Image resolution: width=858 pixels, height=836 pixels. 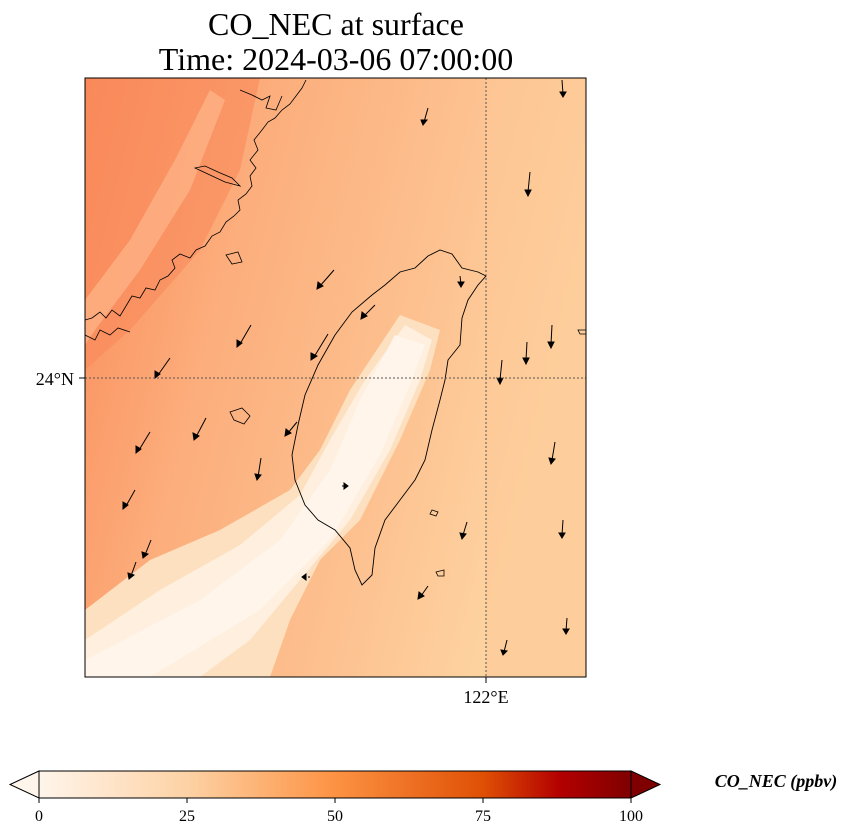 I want to click on lat-tick-label: 24°N, so click(x=55, y=379).